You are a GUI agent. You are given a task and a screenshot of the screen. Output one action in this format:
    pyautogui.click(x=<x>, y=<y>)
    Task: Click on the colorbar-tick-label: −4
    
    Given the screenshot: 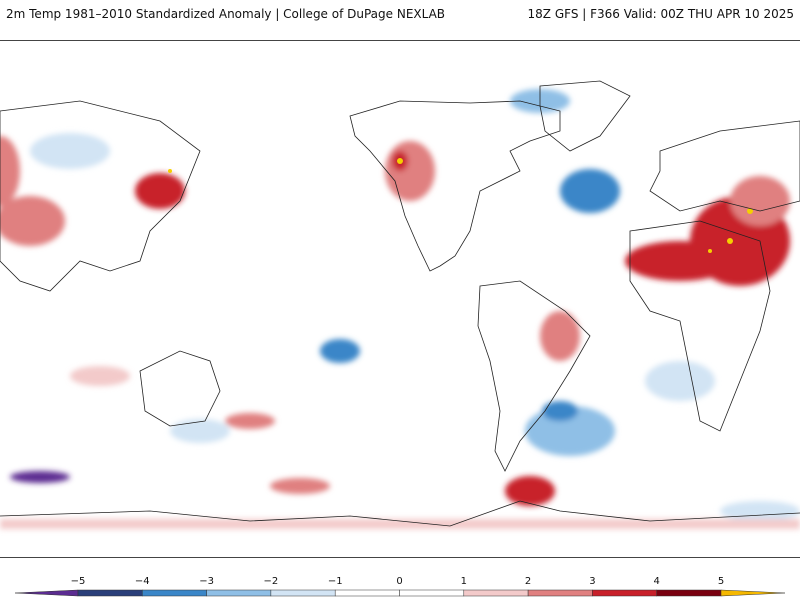 What is the action you would take?
    pyautogui.click(x=142, y=581)
    